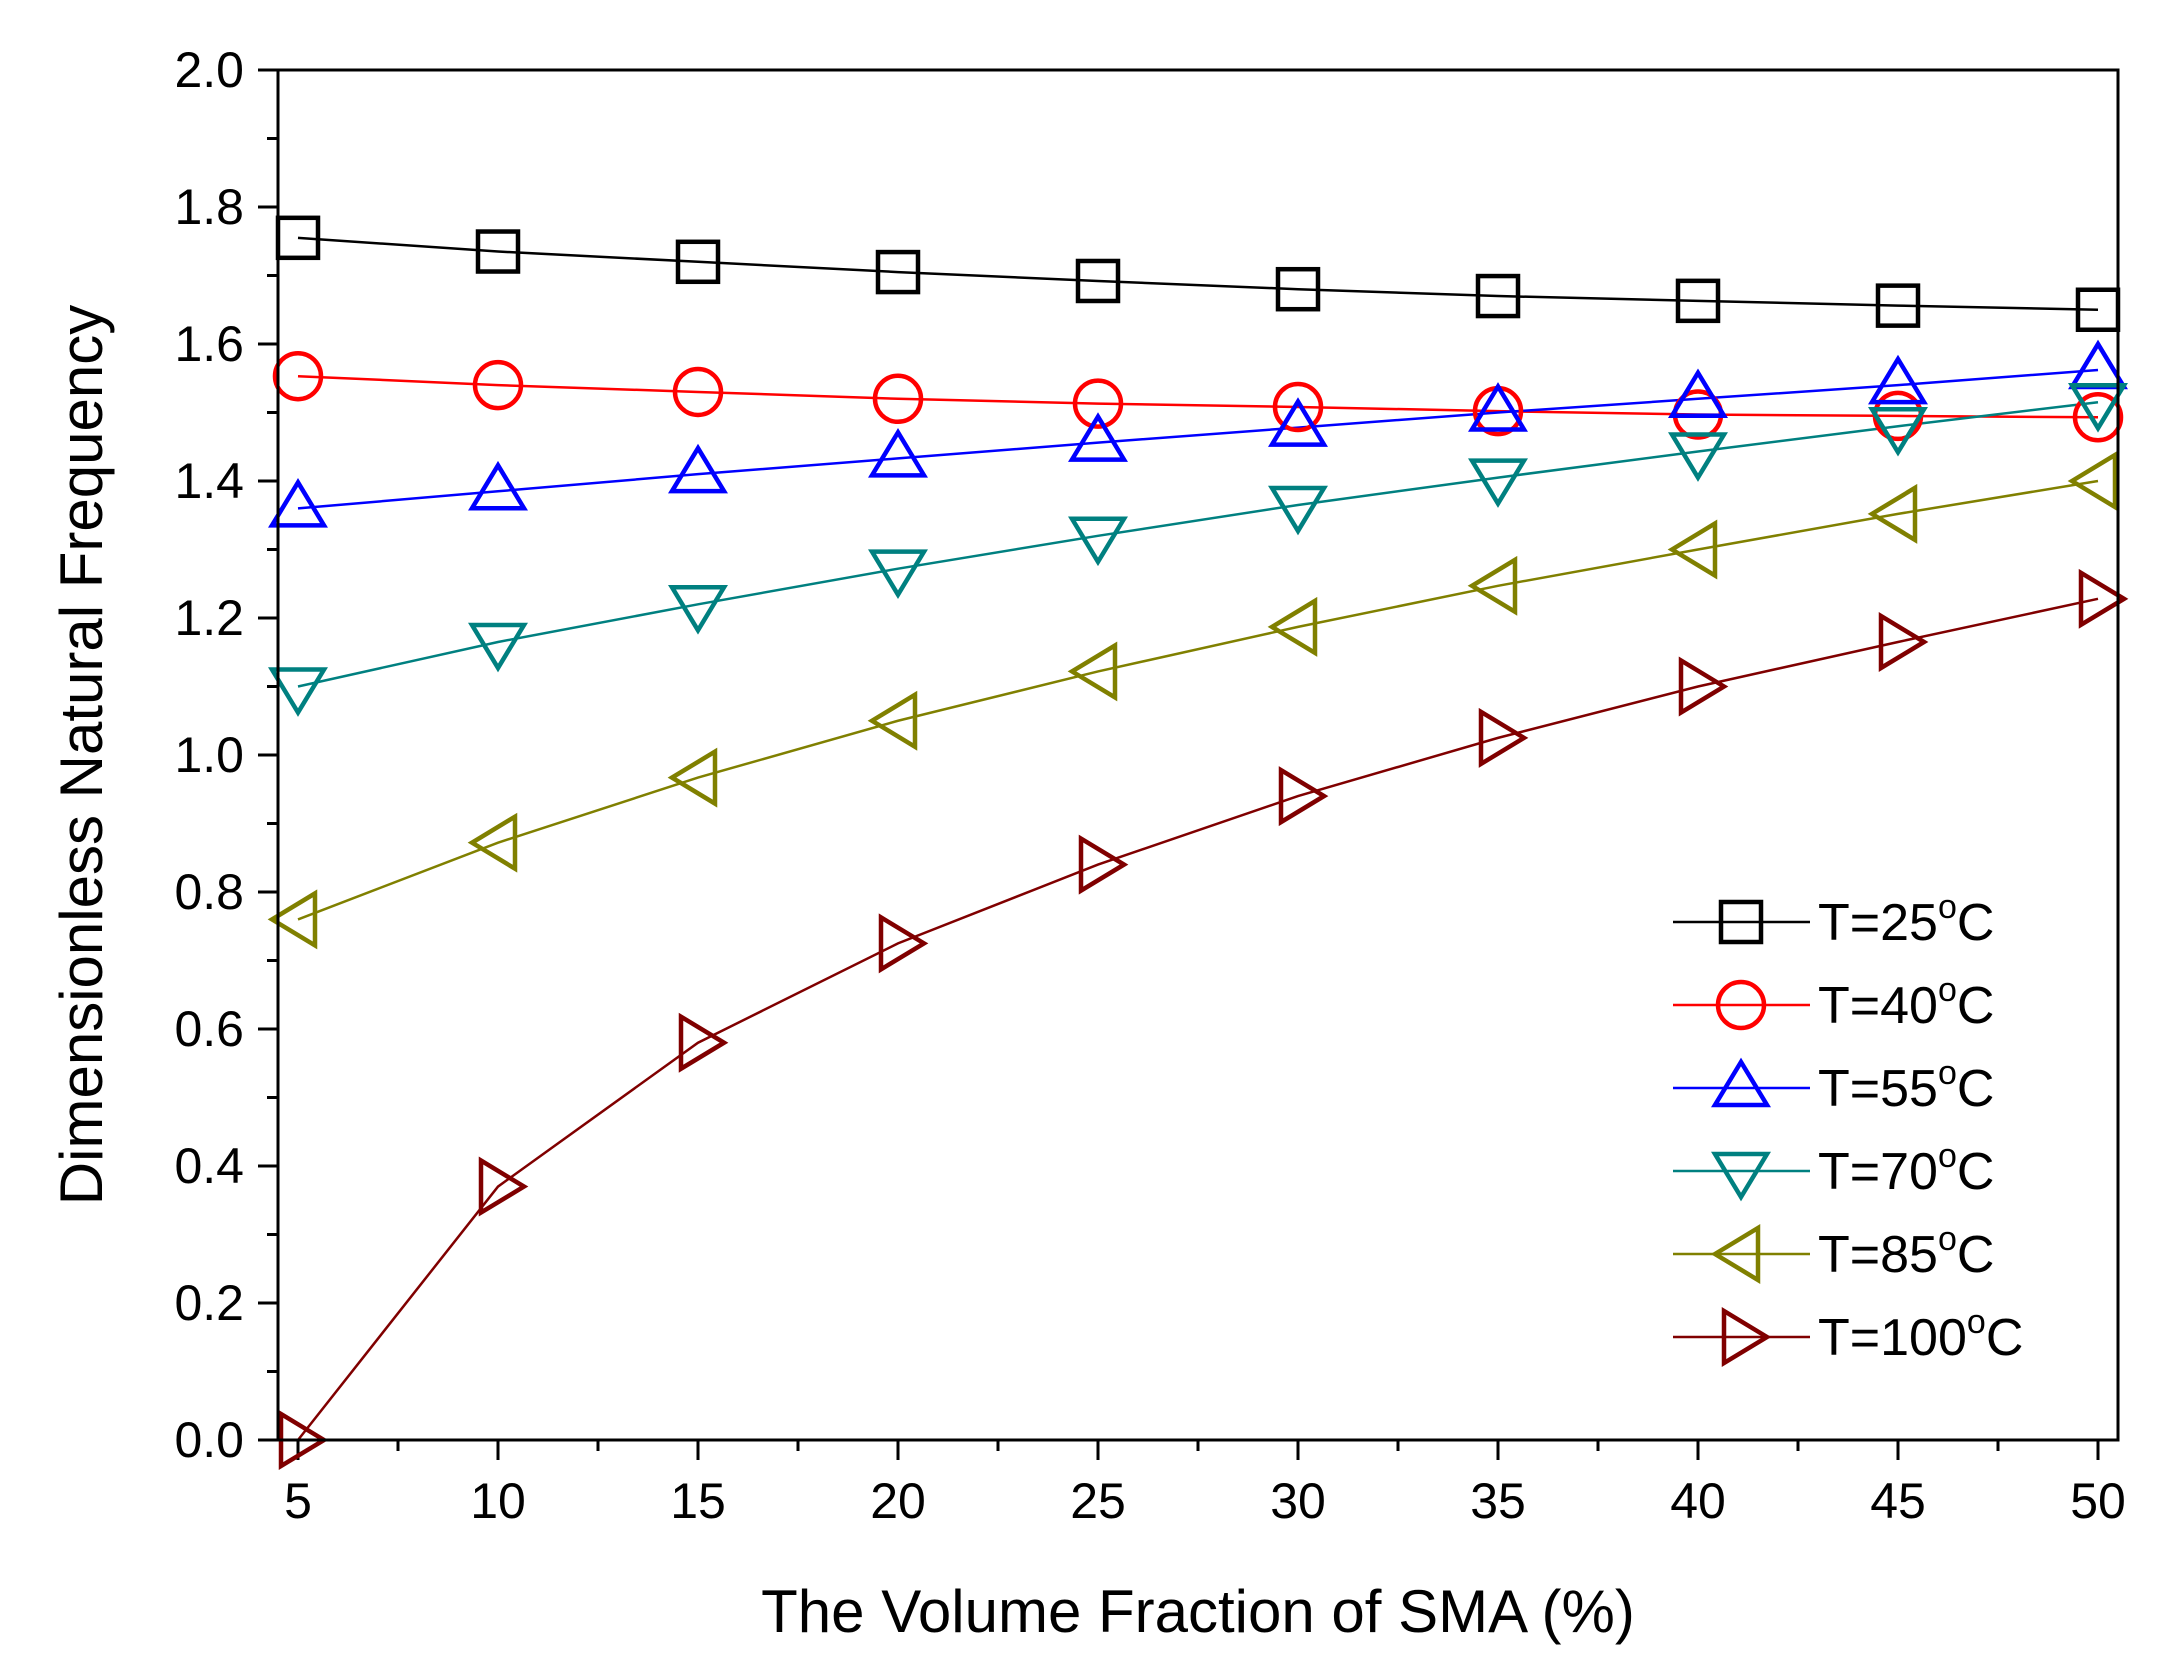 The image size is (2164, 1676). I want to click on legend-label-value: T=70, so click(1878, 1172).